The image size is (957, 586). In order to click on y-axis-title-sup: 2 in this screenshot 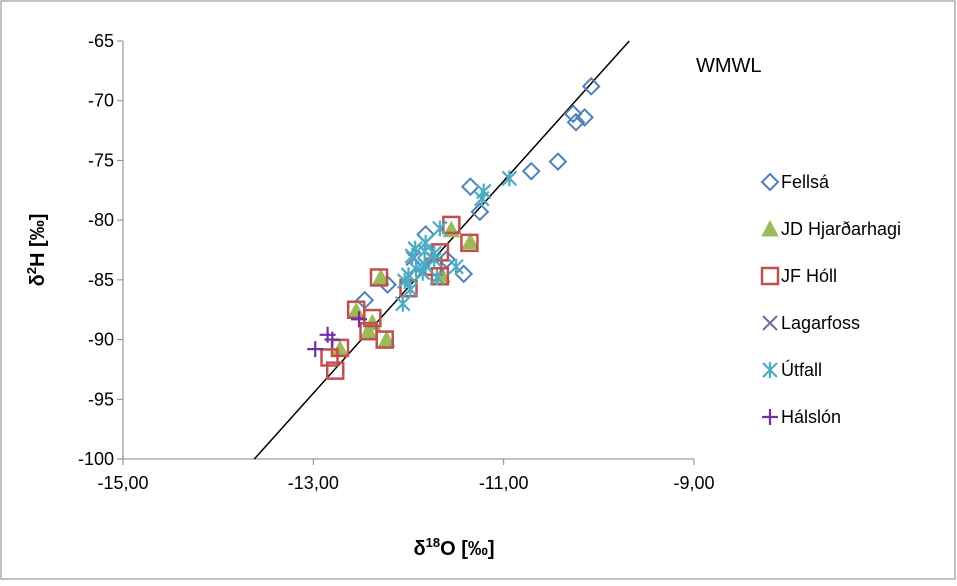, I will do `click(31, 270)`.